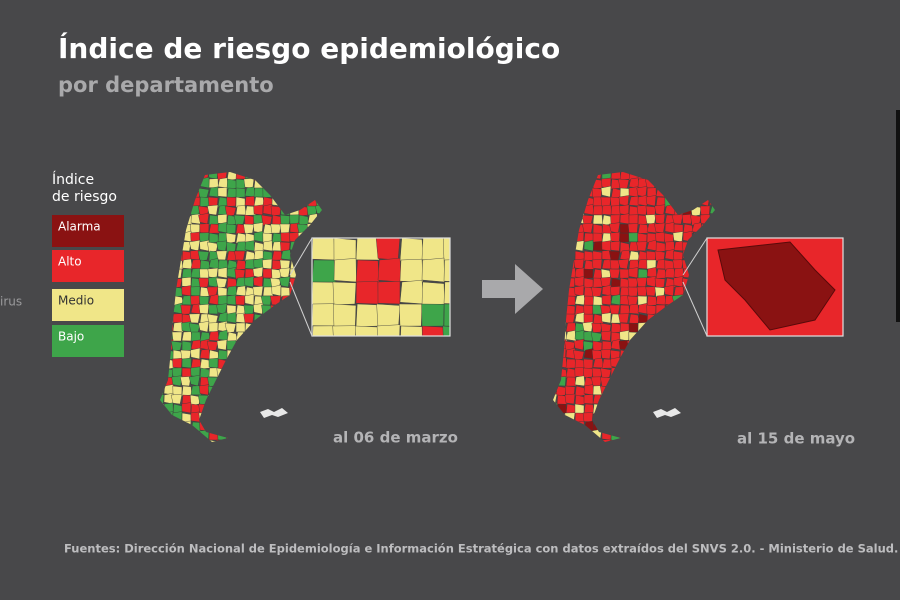 Image resolution: width=900 pixels, height=600 pixels. Describe the element at coordinates (79, 227) in the screenshot. I see `legend-label: Alarma` at that location.